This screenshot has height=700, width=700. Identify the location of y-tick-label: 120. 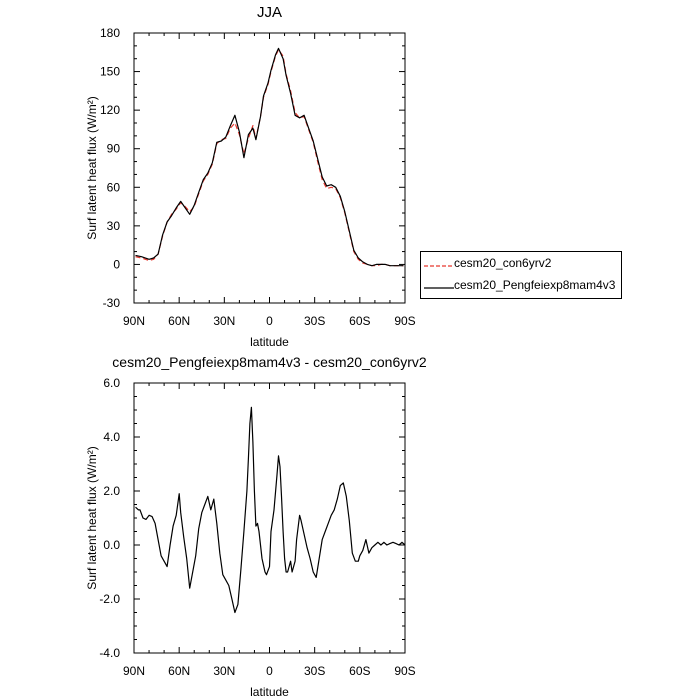
(110, 110).